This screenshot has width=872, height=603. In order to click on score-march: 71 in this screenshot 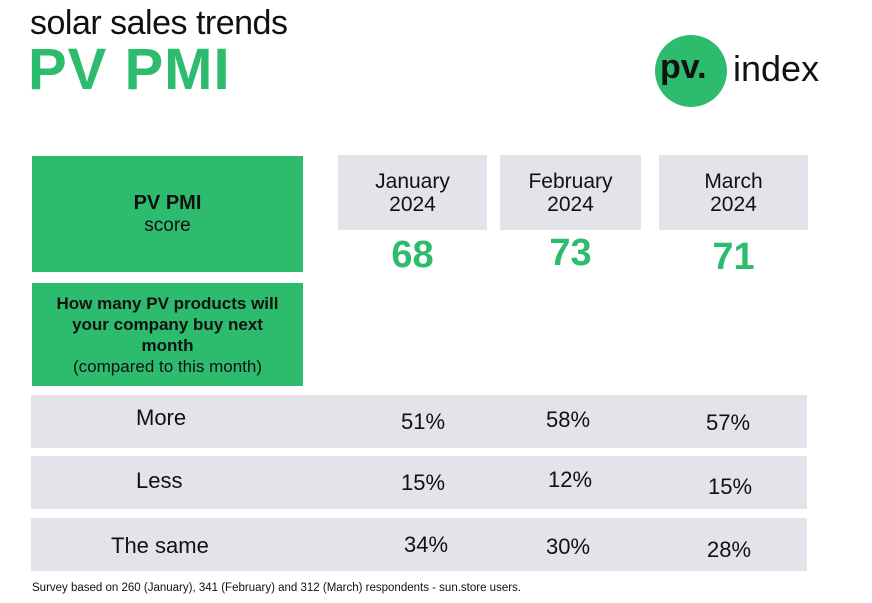, I will do `click(733, 257)`.